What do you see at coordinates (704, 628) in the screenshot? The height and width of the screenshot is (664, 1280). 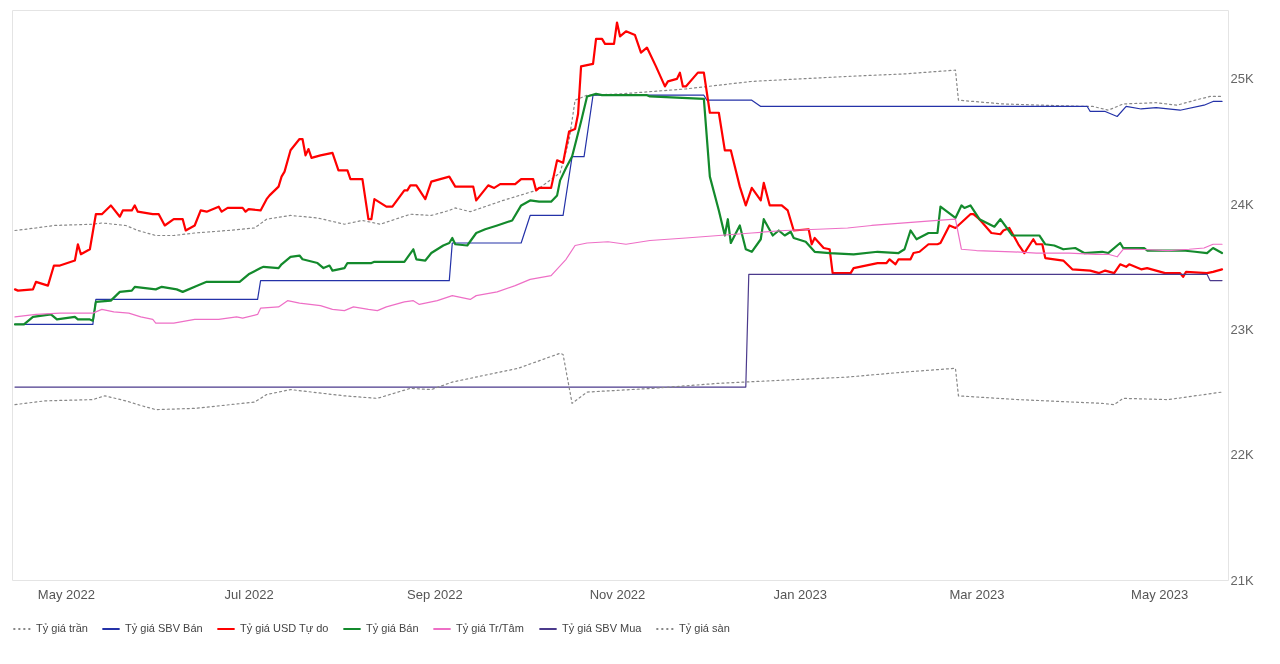 I see `legend-label: Tỷ giá sàn` at bounding box center [704, 628].